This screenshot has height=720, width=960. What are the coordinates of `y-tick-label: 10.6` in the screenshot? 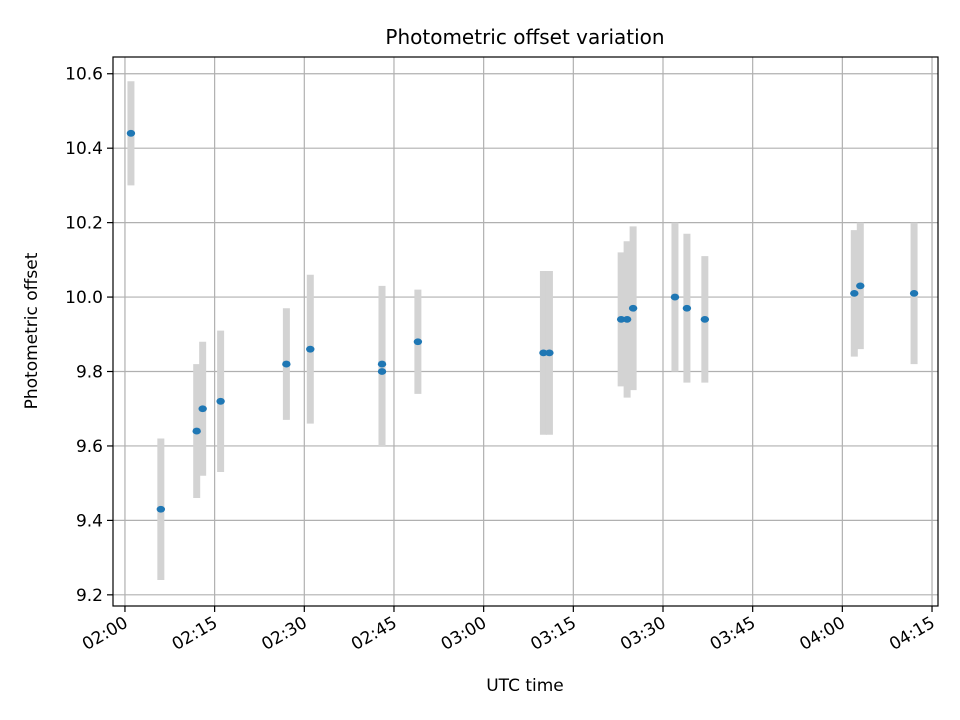 It's located at (84, 75).